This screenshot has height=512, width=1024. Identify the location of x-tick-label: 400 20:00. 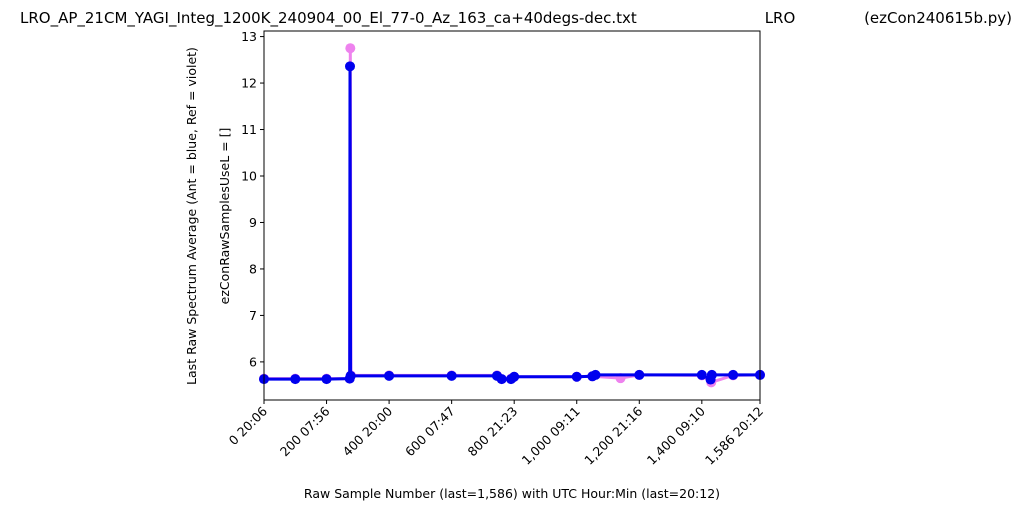
(367, 431).